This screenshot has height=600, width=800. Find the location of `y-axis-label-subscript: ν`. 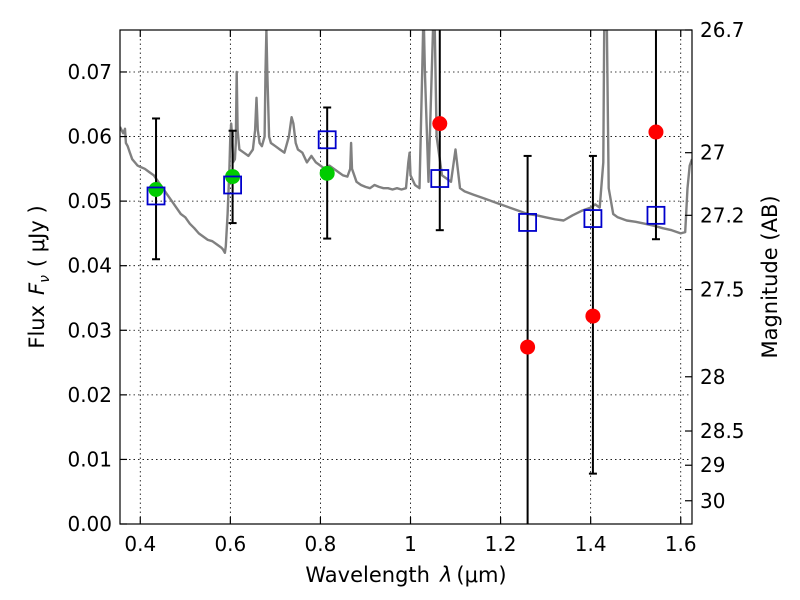

y-axis-label-subscript: ν is located at coordinates (45, 279).